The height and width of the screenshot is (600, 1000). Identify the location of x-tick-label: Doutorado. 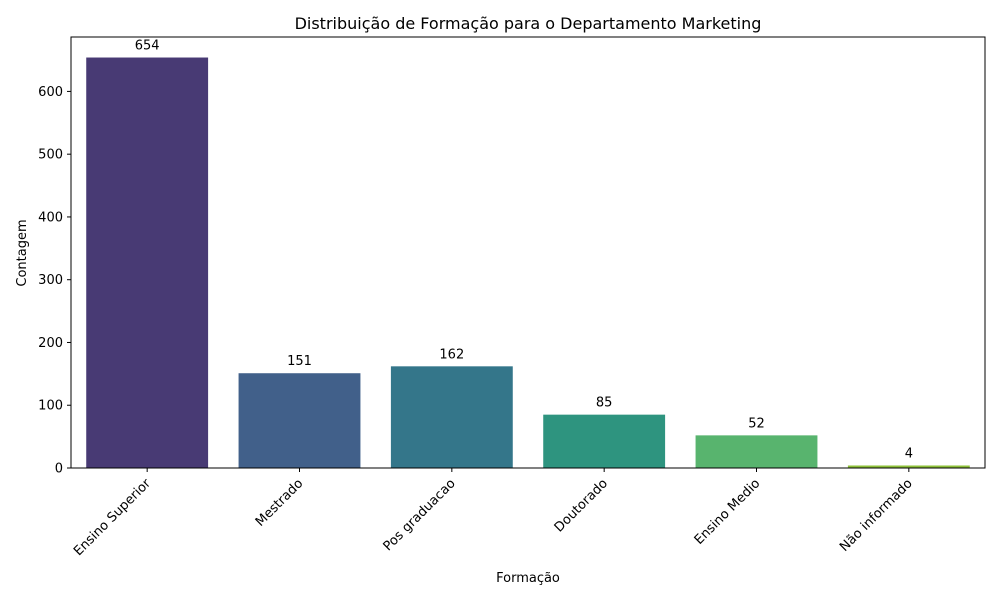
(581, 505).